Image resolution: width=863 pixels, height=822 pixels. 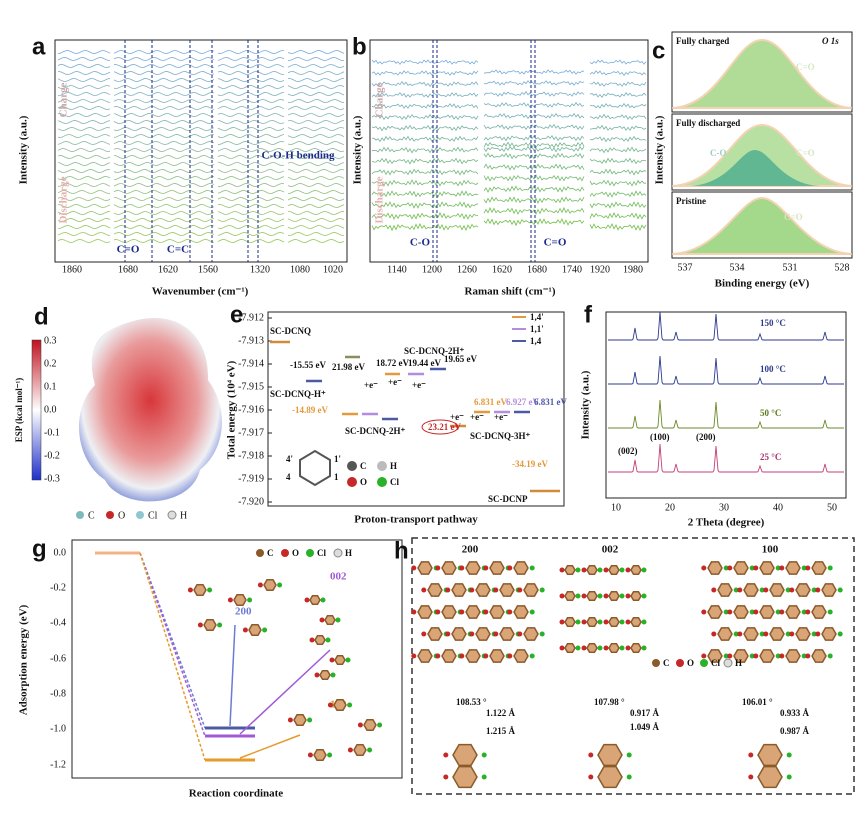 What do you see at coordinates (251, 432) in the screenshot?
I see `y-tick-label: -7.917` at bounding box center [251, 432].